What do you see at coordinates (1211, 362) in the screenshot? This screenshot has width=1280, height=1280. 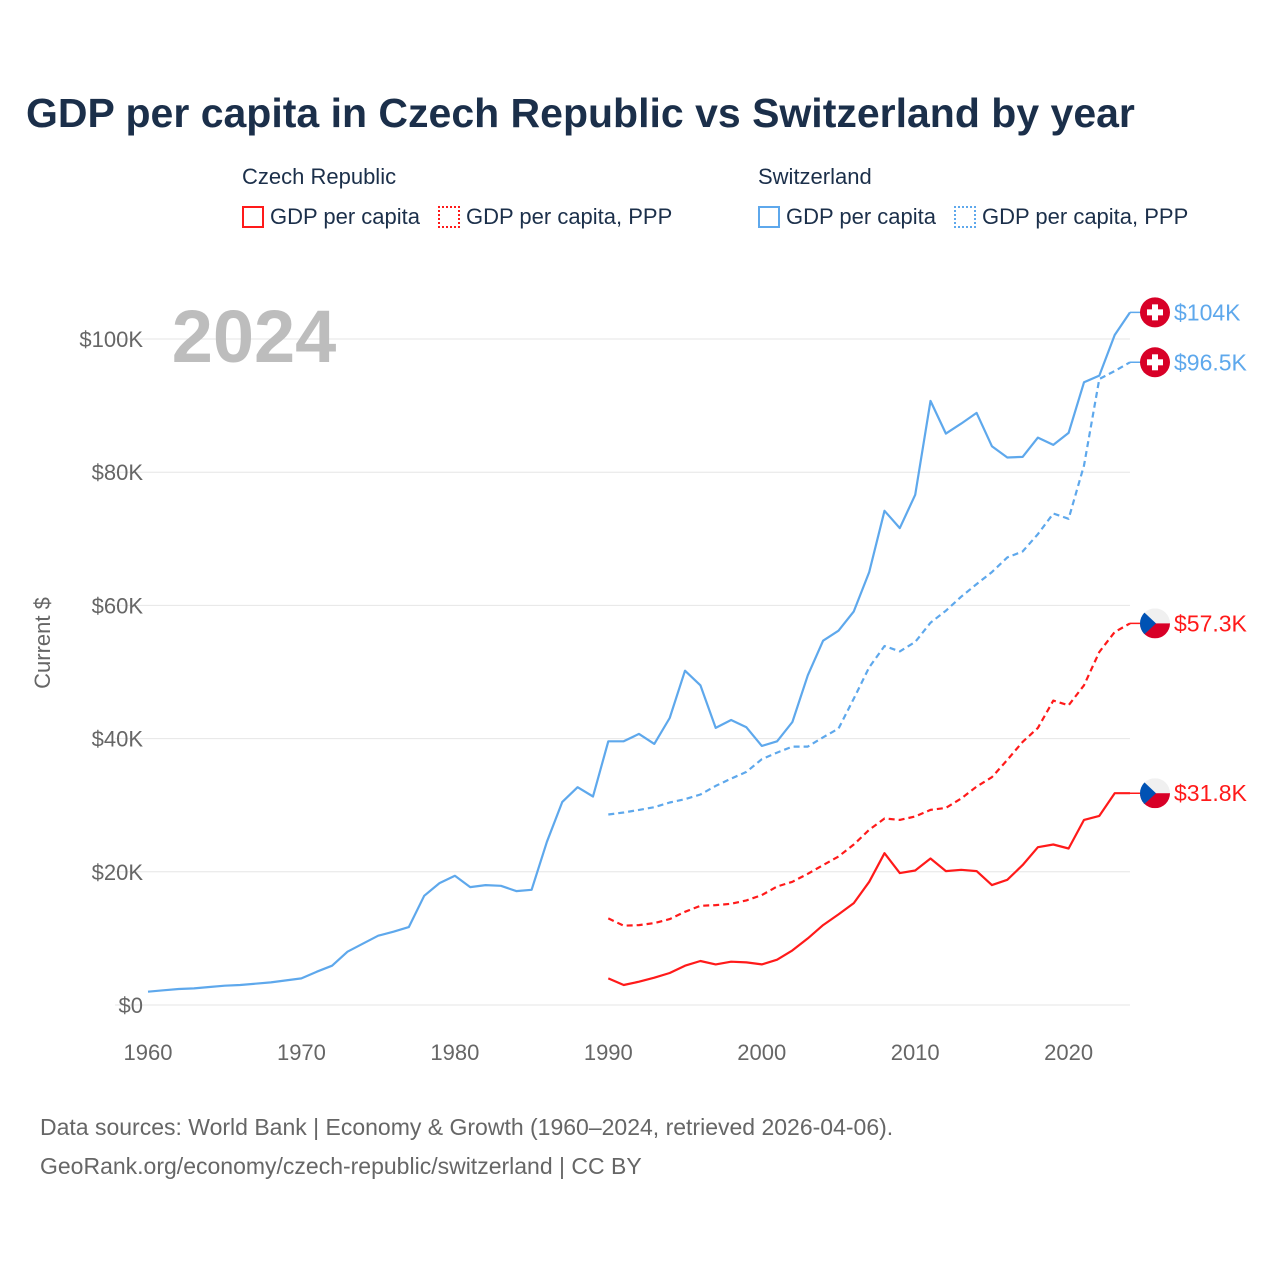 I see `end-value-label: $96.5K` at bounding box center [1211, 362].